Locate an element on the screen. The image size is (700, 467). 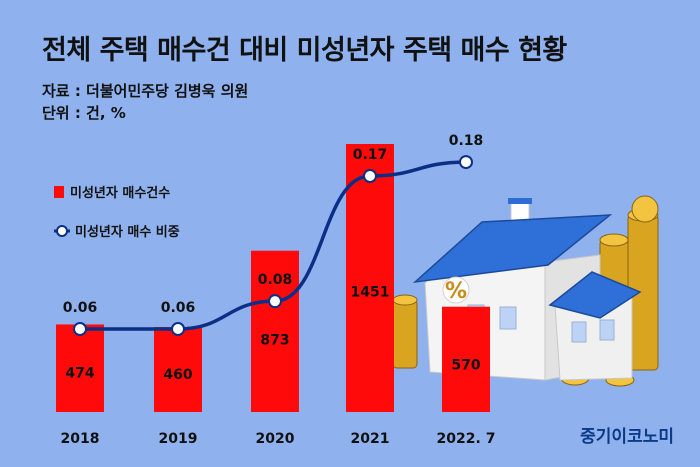
line-value-label: 0.18 is located at coordinates (466, 141).